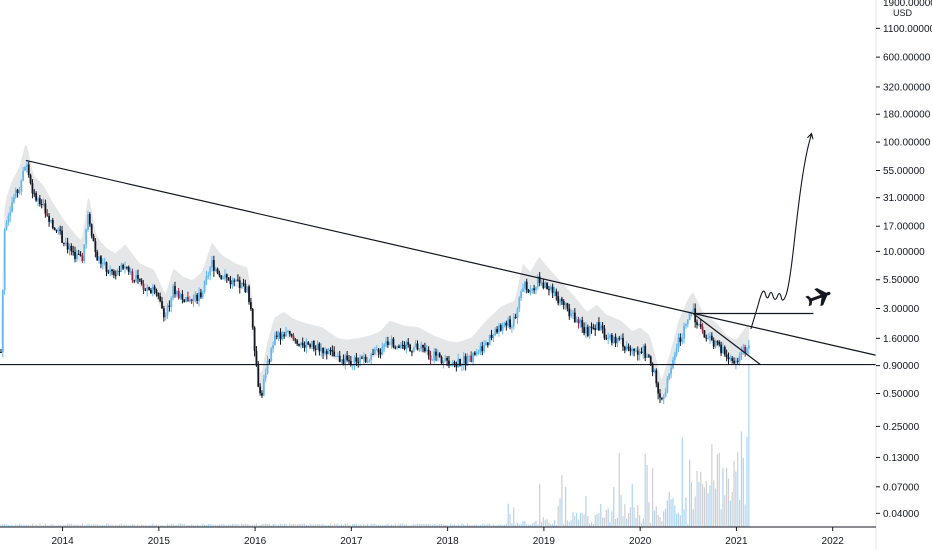  I want to click on projection-path, so click(781, 231).